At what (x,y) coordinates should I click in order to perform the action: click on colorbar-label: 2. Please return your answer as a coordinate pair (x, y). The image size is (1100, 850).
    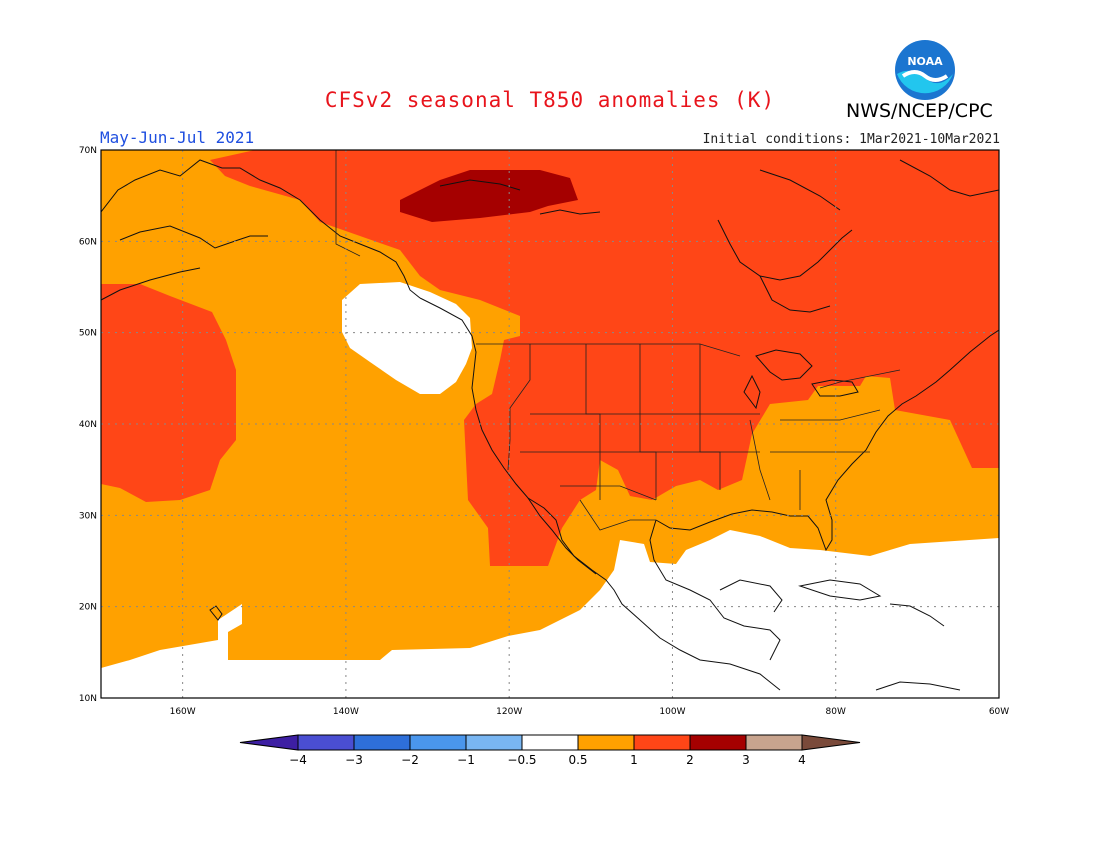
    Looking at the image, I should click on (690, 760).